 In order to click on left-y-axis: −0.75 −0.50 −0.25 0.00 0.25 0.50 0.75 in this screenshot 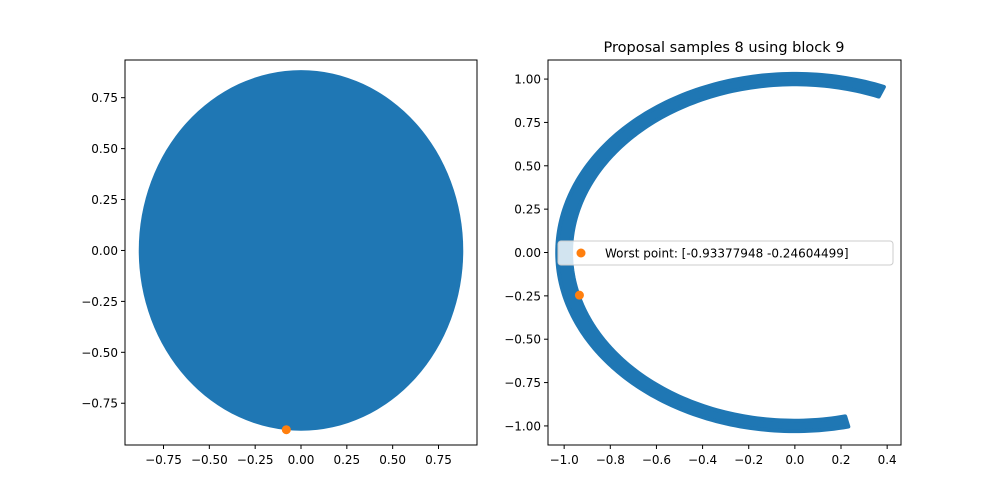, I will do `click(103, 251)`.